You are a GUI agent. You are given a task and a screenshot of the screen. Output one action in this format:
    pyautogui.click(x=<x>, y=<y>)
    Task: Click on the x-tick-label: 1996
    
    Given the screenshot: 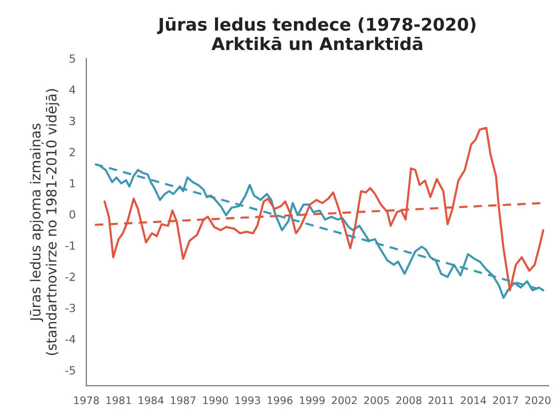 What is the action you would take?
    pyautogui.click(x=280, y=400)
    